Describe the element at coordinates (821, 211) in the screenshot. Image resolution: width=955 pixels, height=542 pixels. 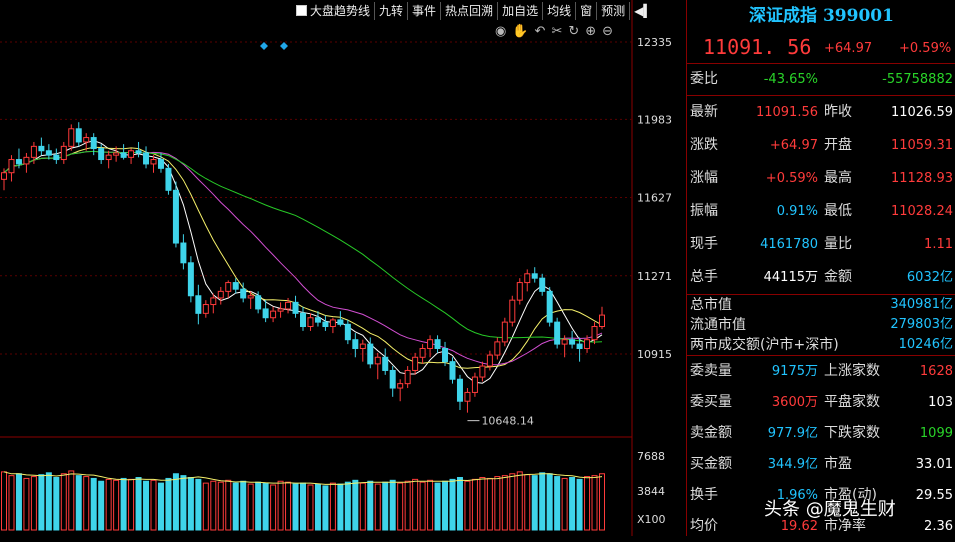
I see `quote-row: 振幅 0.91% 最低 11028.24` at that location.